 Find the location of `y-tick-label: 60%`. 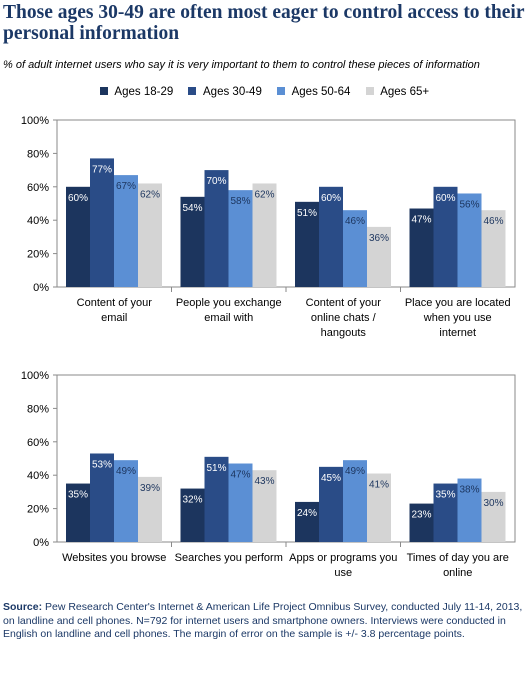

y-tick-label: 60% is located at coordinates (38, 443).